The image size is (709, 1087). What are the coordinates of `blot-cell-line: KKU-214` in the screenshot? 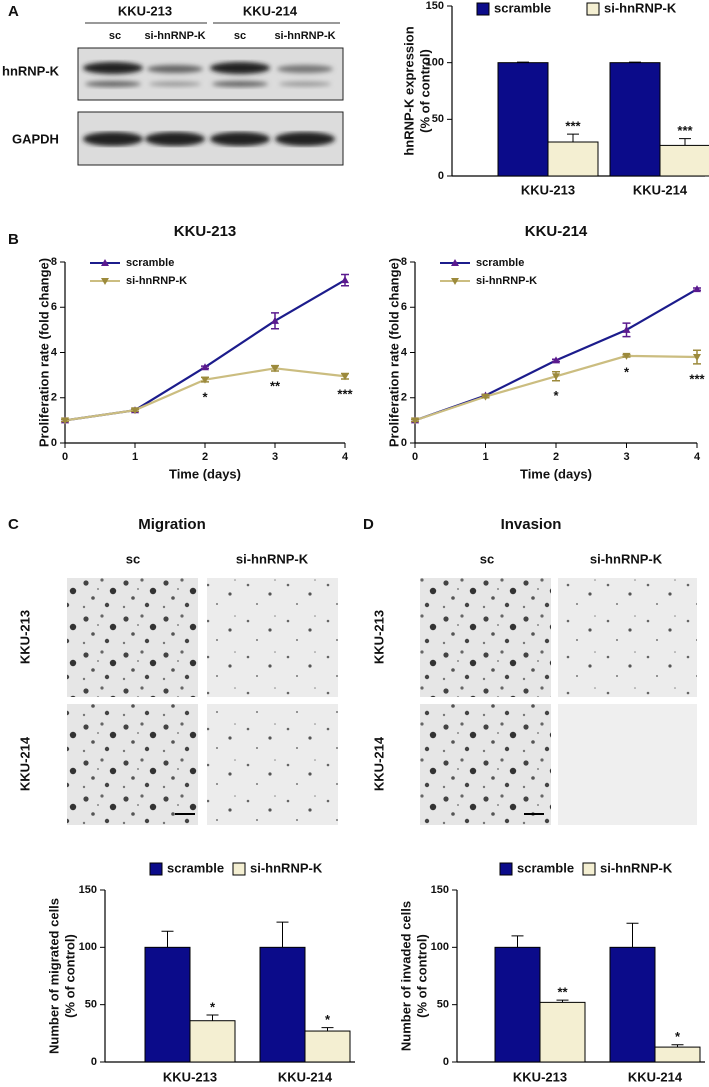 It's located at (270, 10).